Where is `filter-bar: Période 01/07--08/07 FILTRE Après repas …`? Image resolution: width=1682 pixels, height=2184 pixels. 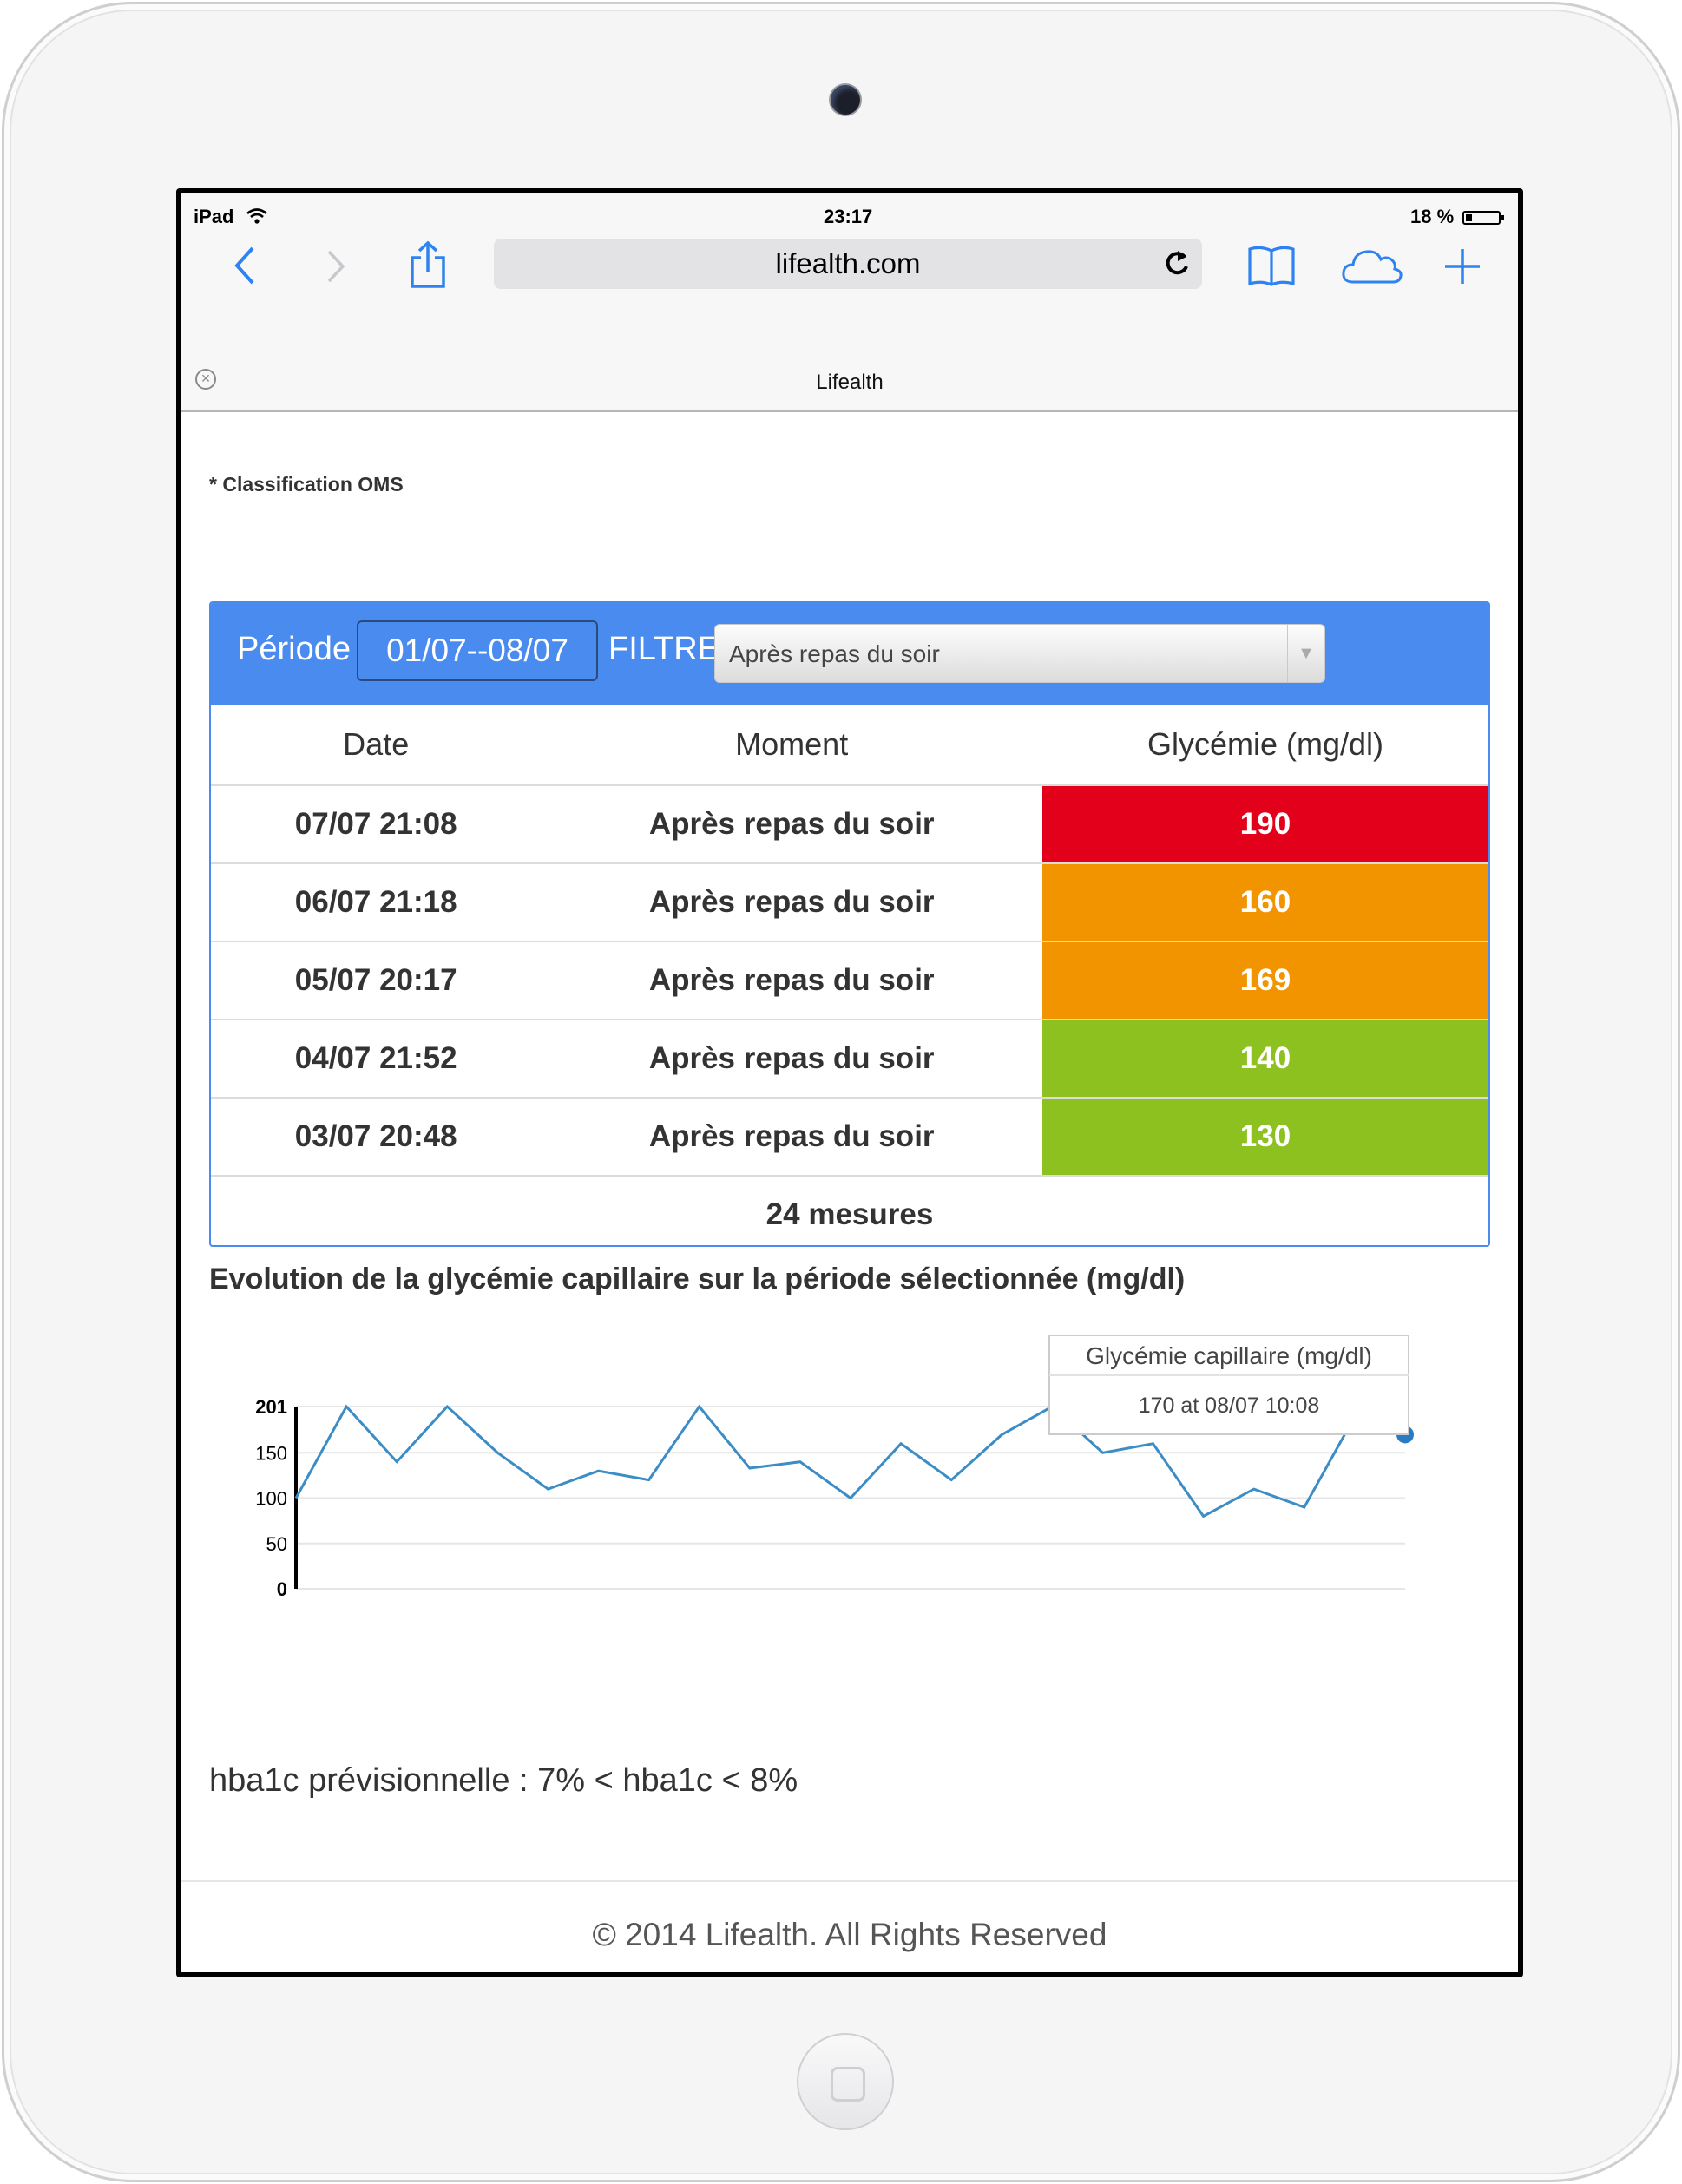
filter-bar: Période 01/07--08/07 FILTRE Après repas … is located at coordinates (850, 654).